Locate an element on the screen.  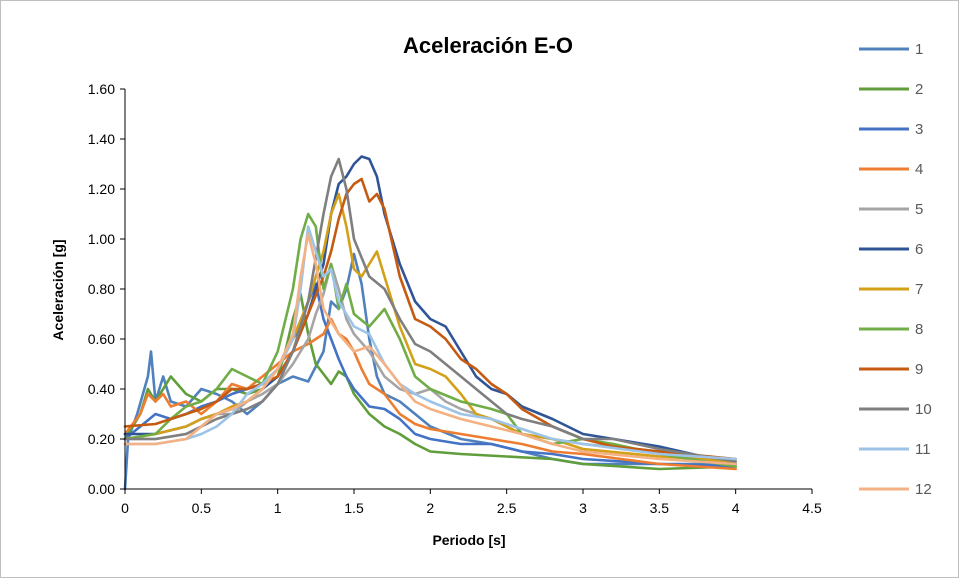
x-tick-label: 4.5 is located at coordinates (812, 508).